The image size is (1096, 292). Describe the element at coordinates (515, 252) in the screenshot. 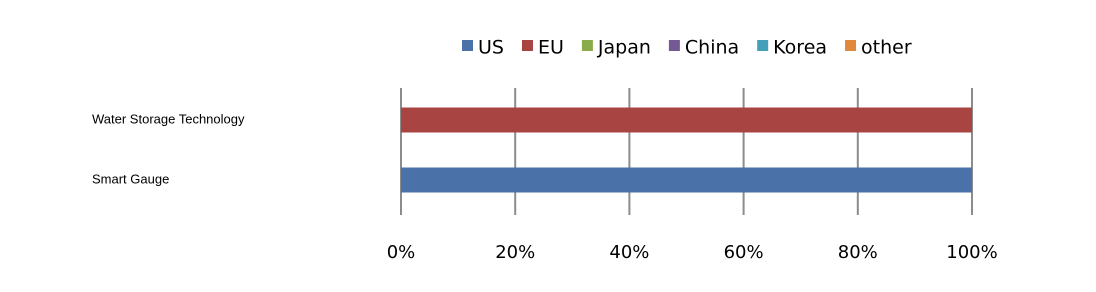

I see `x-tick-label: 20%` at that location.